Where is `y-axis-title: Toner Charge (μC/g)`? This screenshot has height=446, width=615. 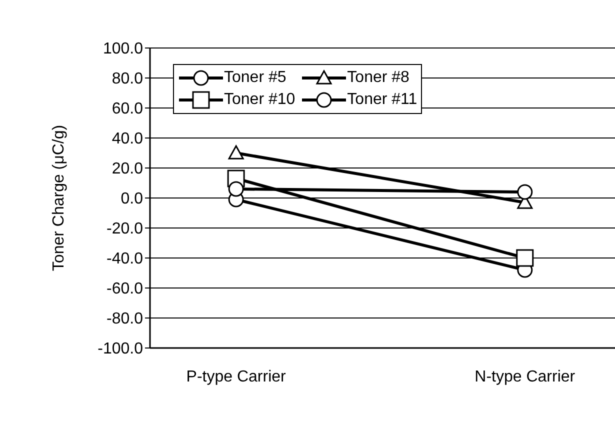
y-axis-title: Toner Charge (μC/g) is located at coordinates (59, 198).